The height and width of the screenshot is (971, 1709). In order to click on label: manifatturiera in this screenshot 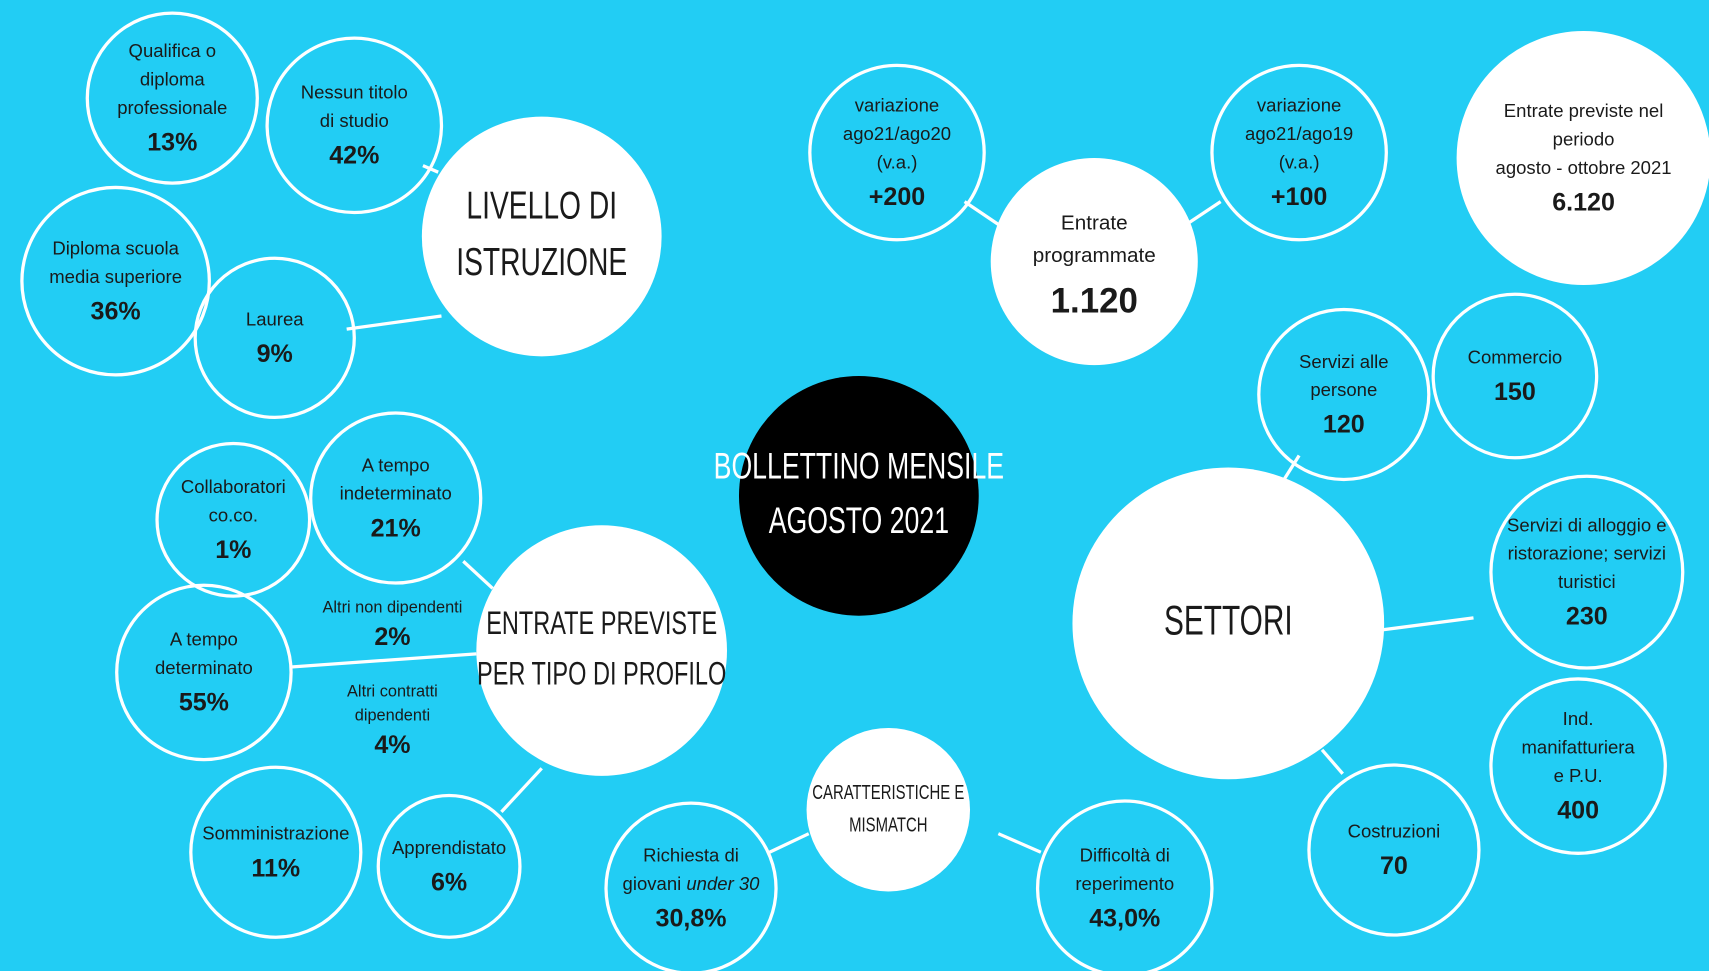, I will do `click(1579, 747)`.